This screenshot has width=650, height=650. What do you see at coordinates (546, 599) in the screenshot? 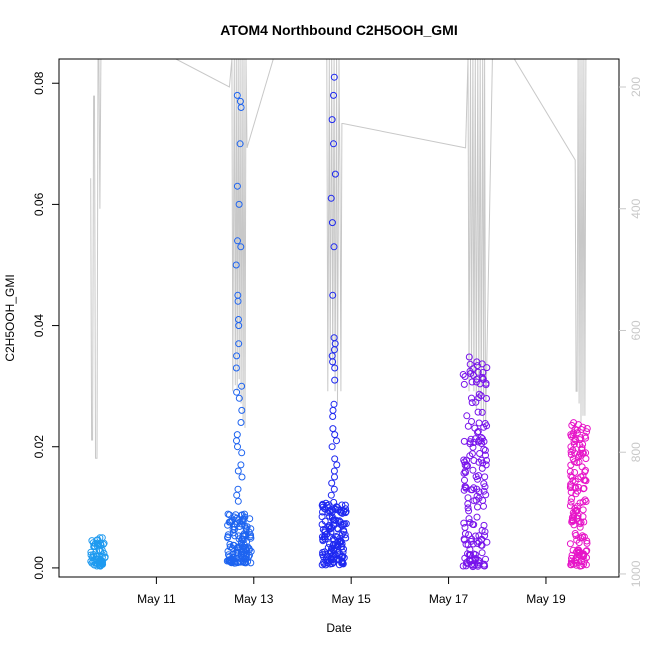
I see `x-tick-label: May 19` at bounding box center [546, 599].